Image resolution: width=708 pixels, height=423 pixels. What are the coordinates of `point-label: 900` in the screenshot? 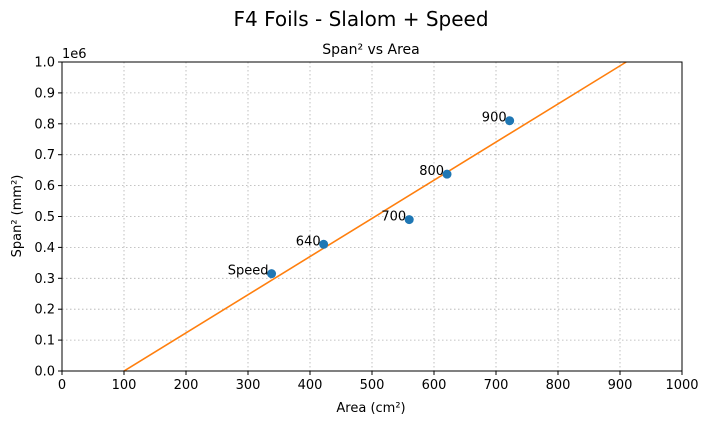 It's located at (494, 118).